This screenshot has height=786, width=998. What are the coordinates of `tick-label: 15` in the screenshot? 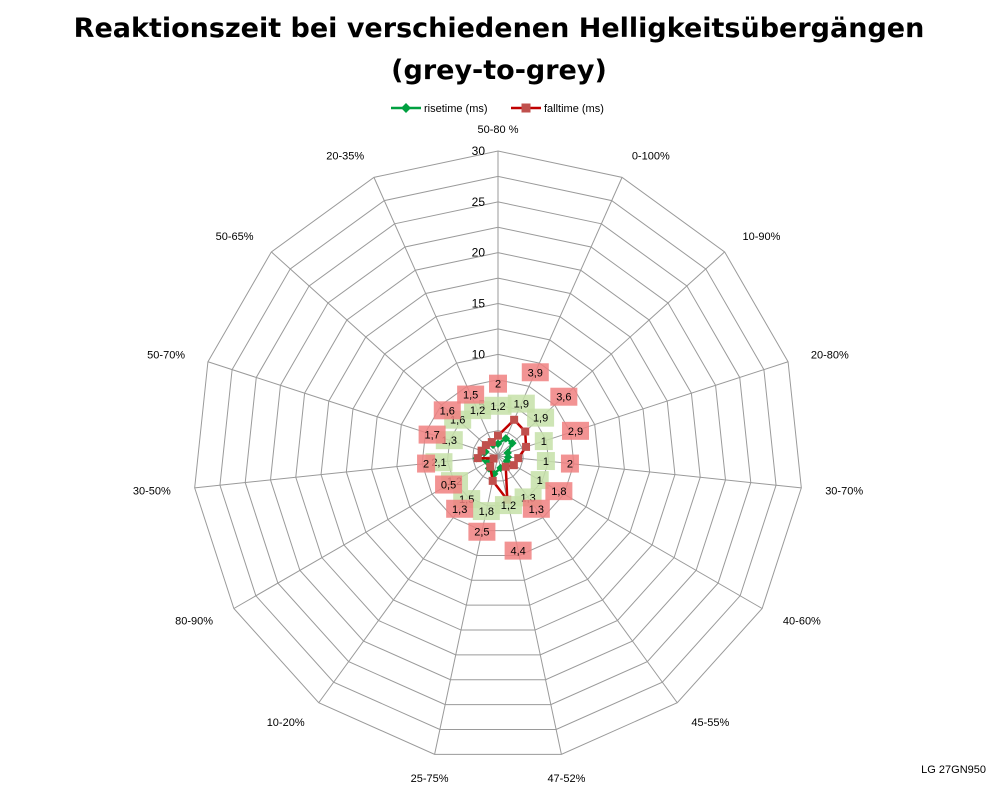 It's located at (479, 304).